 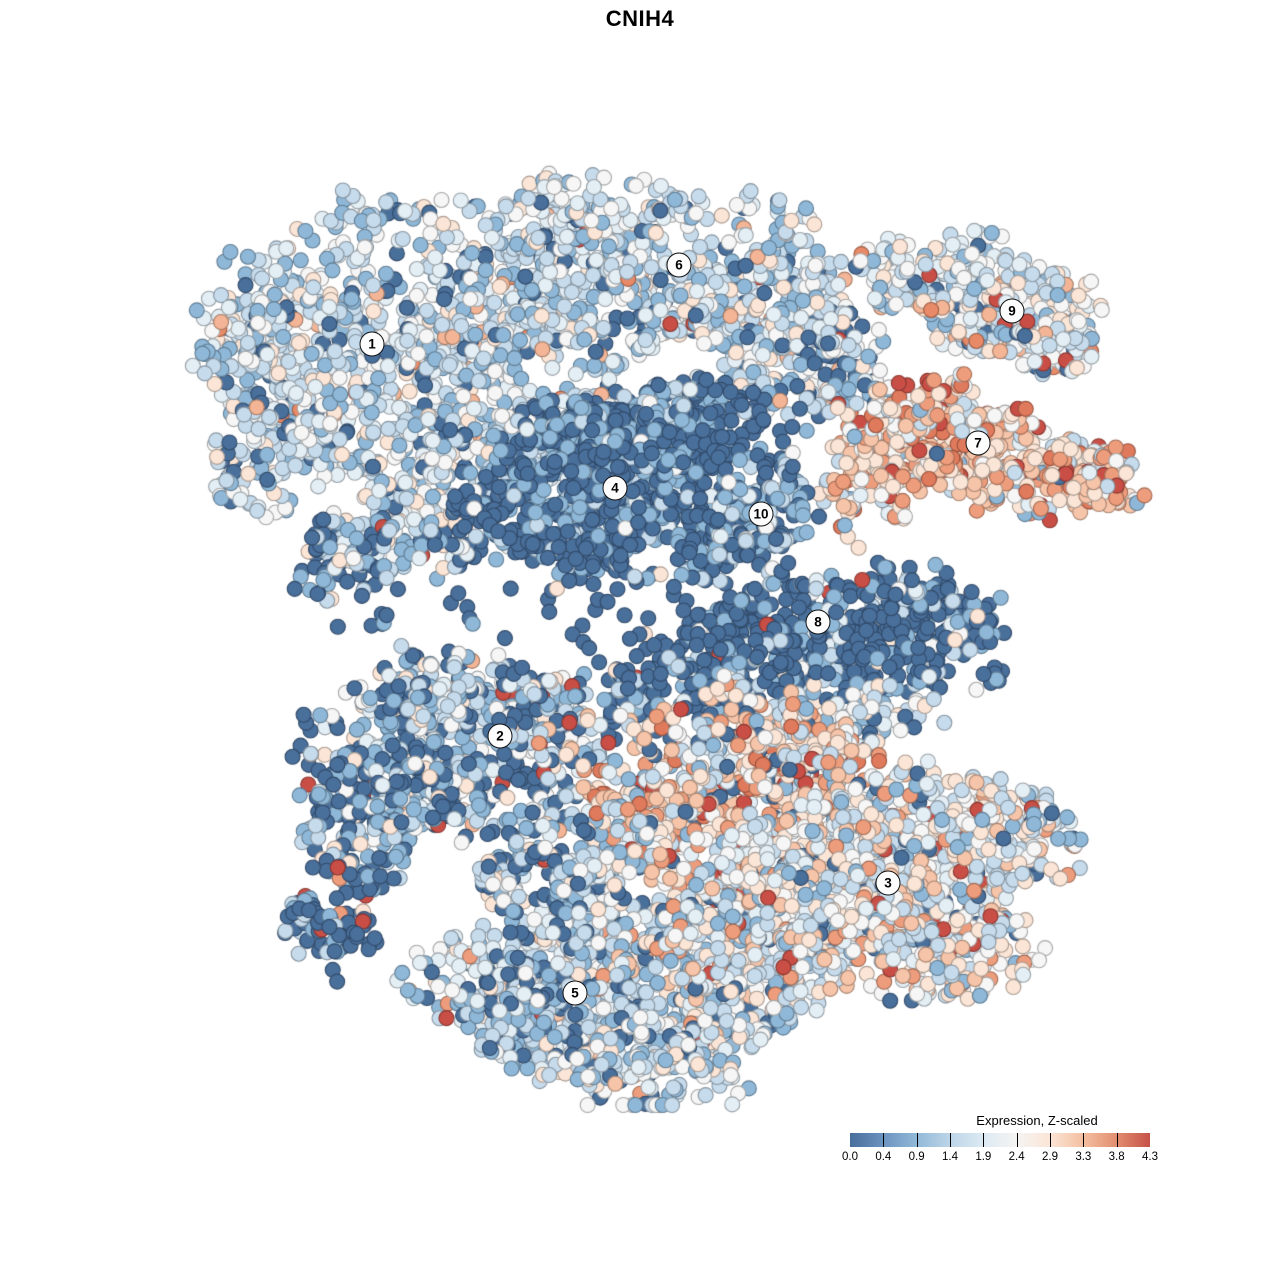 What do you see at coordinates (1037, 1120) in the screenshot?
I see `legend-title: Expression, Z-scaled` at bounding box center [1037, 1120].